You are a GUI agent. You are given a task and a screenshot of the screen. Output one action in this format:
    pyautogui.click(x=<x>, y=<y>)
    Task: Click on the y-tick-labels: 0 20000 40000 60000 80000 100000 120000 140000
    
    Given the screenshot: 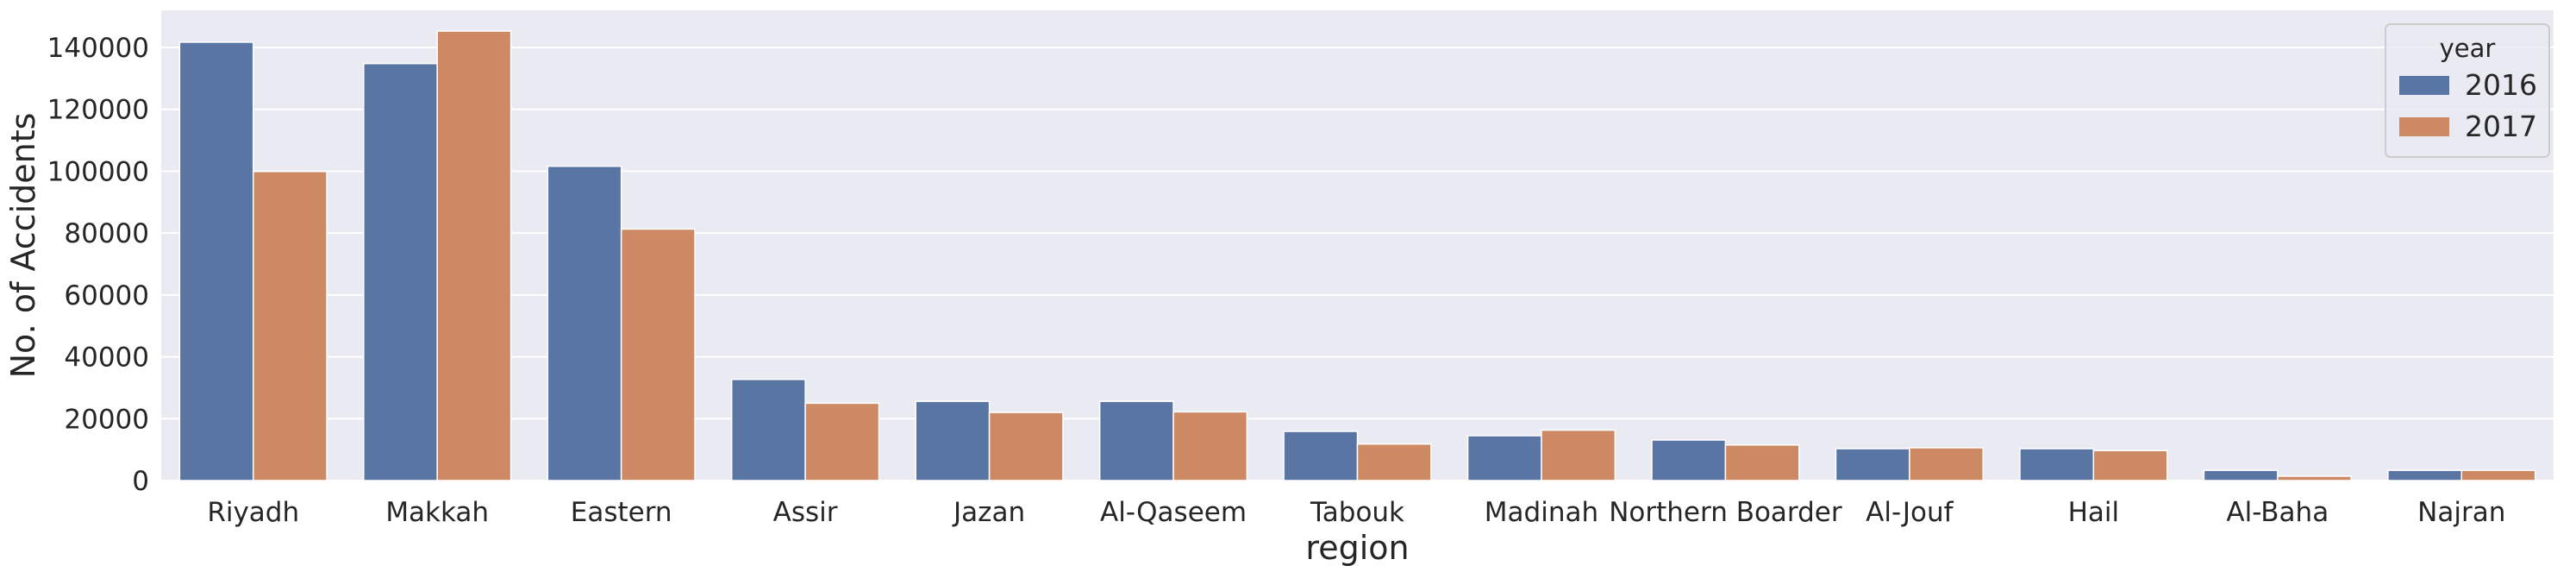 What is the action you would take?
    pyautogui.click(x=98, y=265)
    